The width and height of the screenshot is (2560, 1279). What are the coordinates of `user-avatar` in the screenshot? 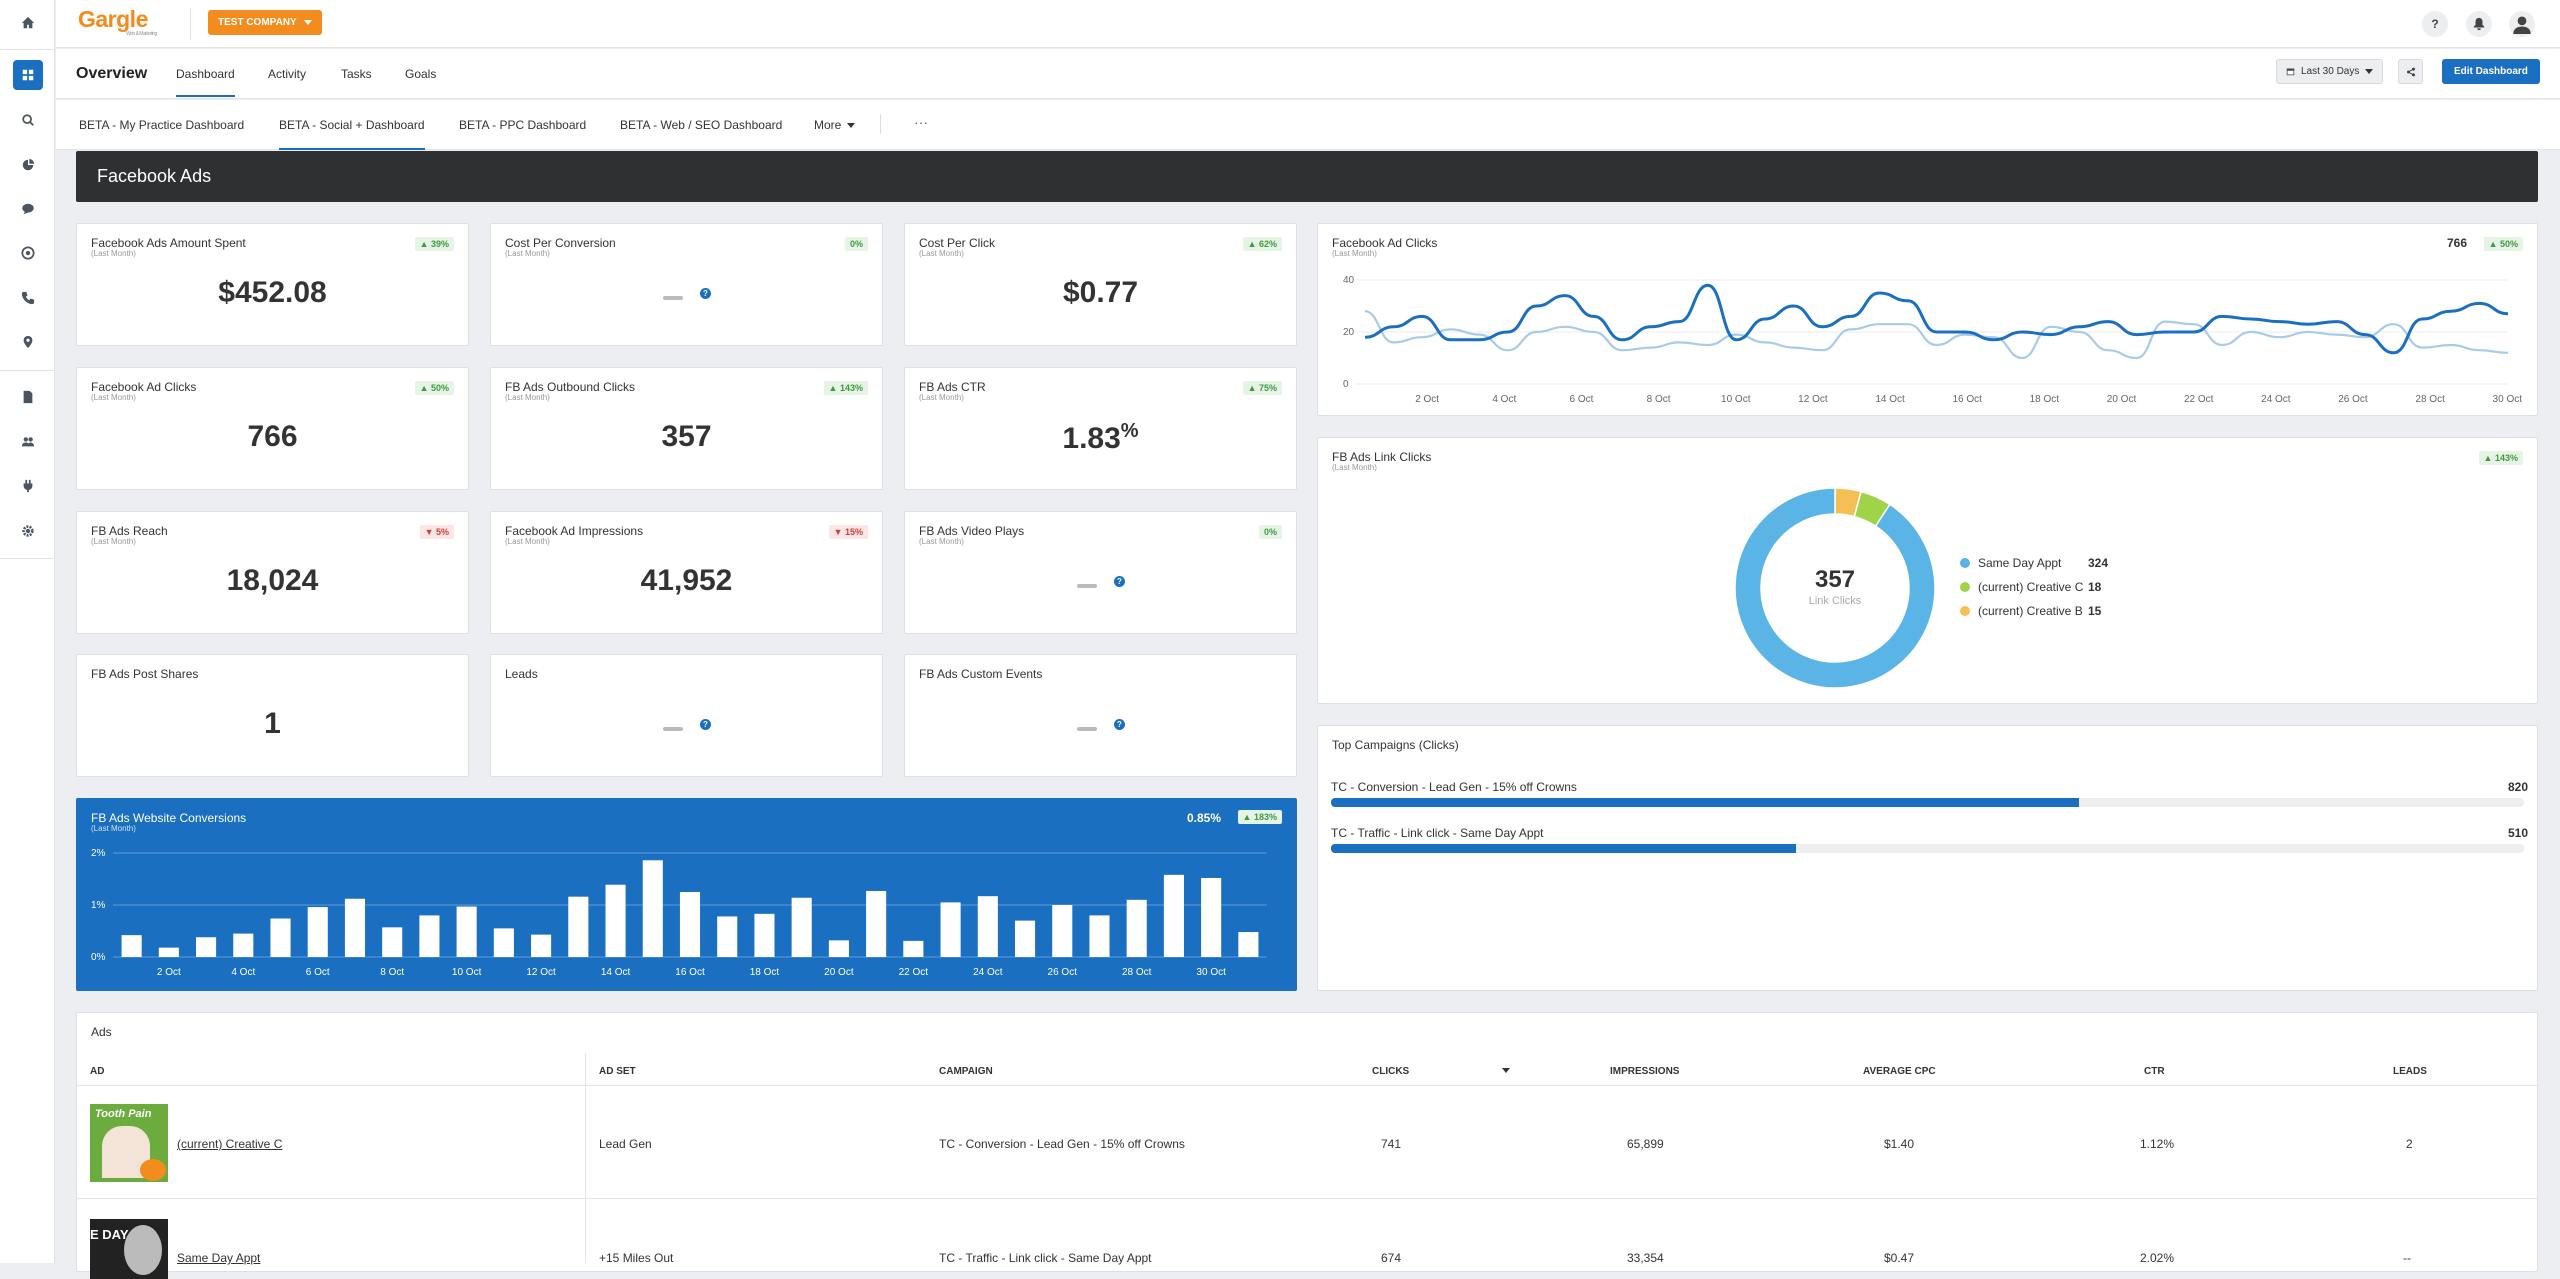 It's located at (2522, 24).